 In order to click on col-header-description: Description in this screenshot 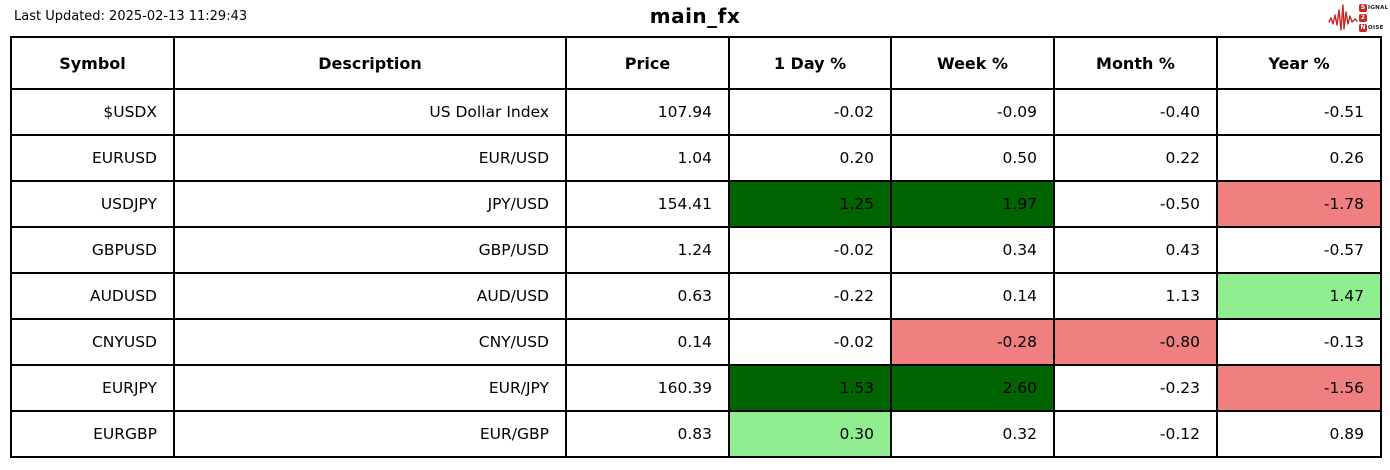, I will do `click(370, 63)`.